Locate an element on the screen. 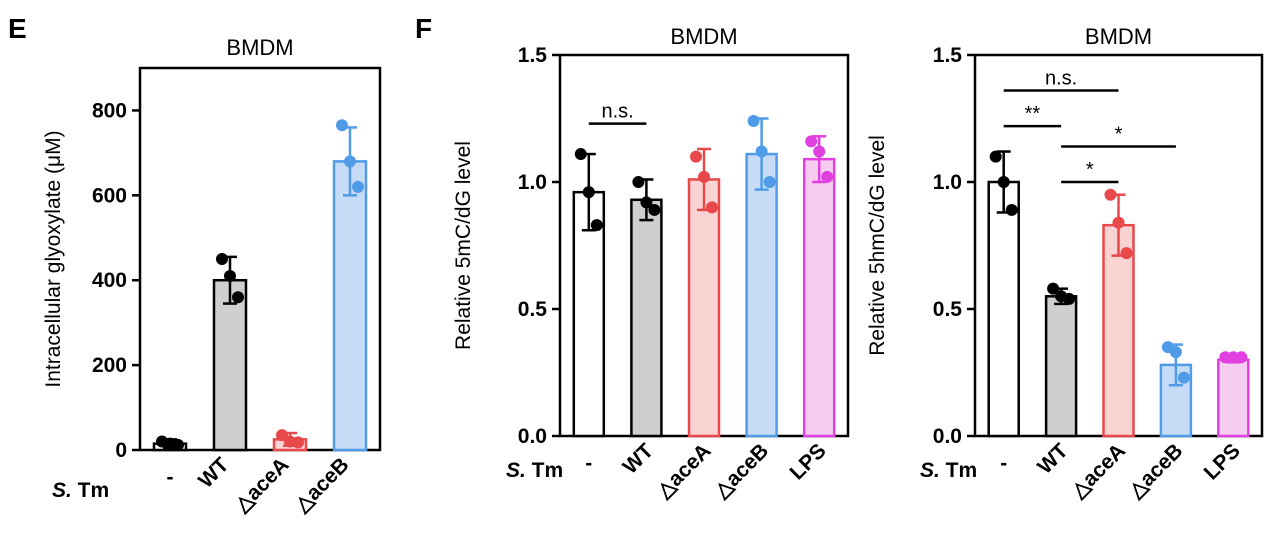 The height and width of the screenshot is (546, 1280). row-label-f1: S. Tm is located at coordinates (534, 470).